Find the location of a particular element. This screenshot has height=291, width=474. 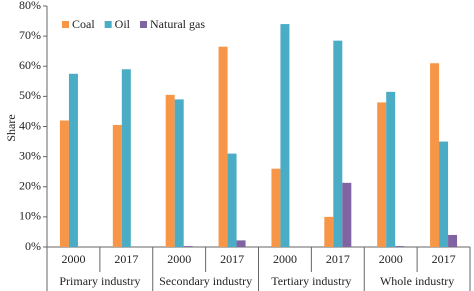

y-tick-label: 0% is located at coordinates (33, 246).